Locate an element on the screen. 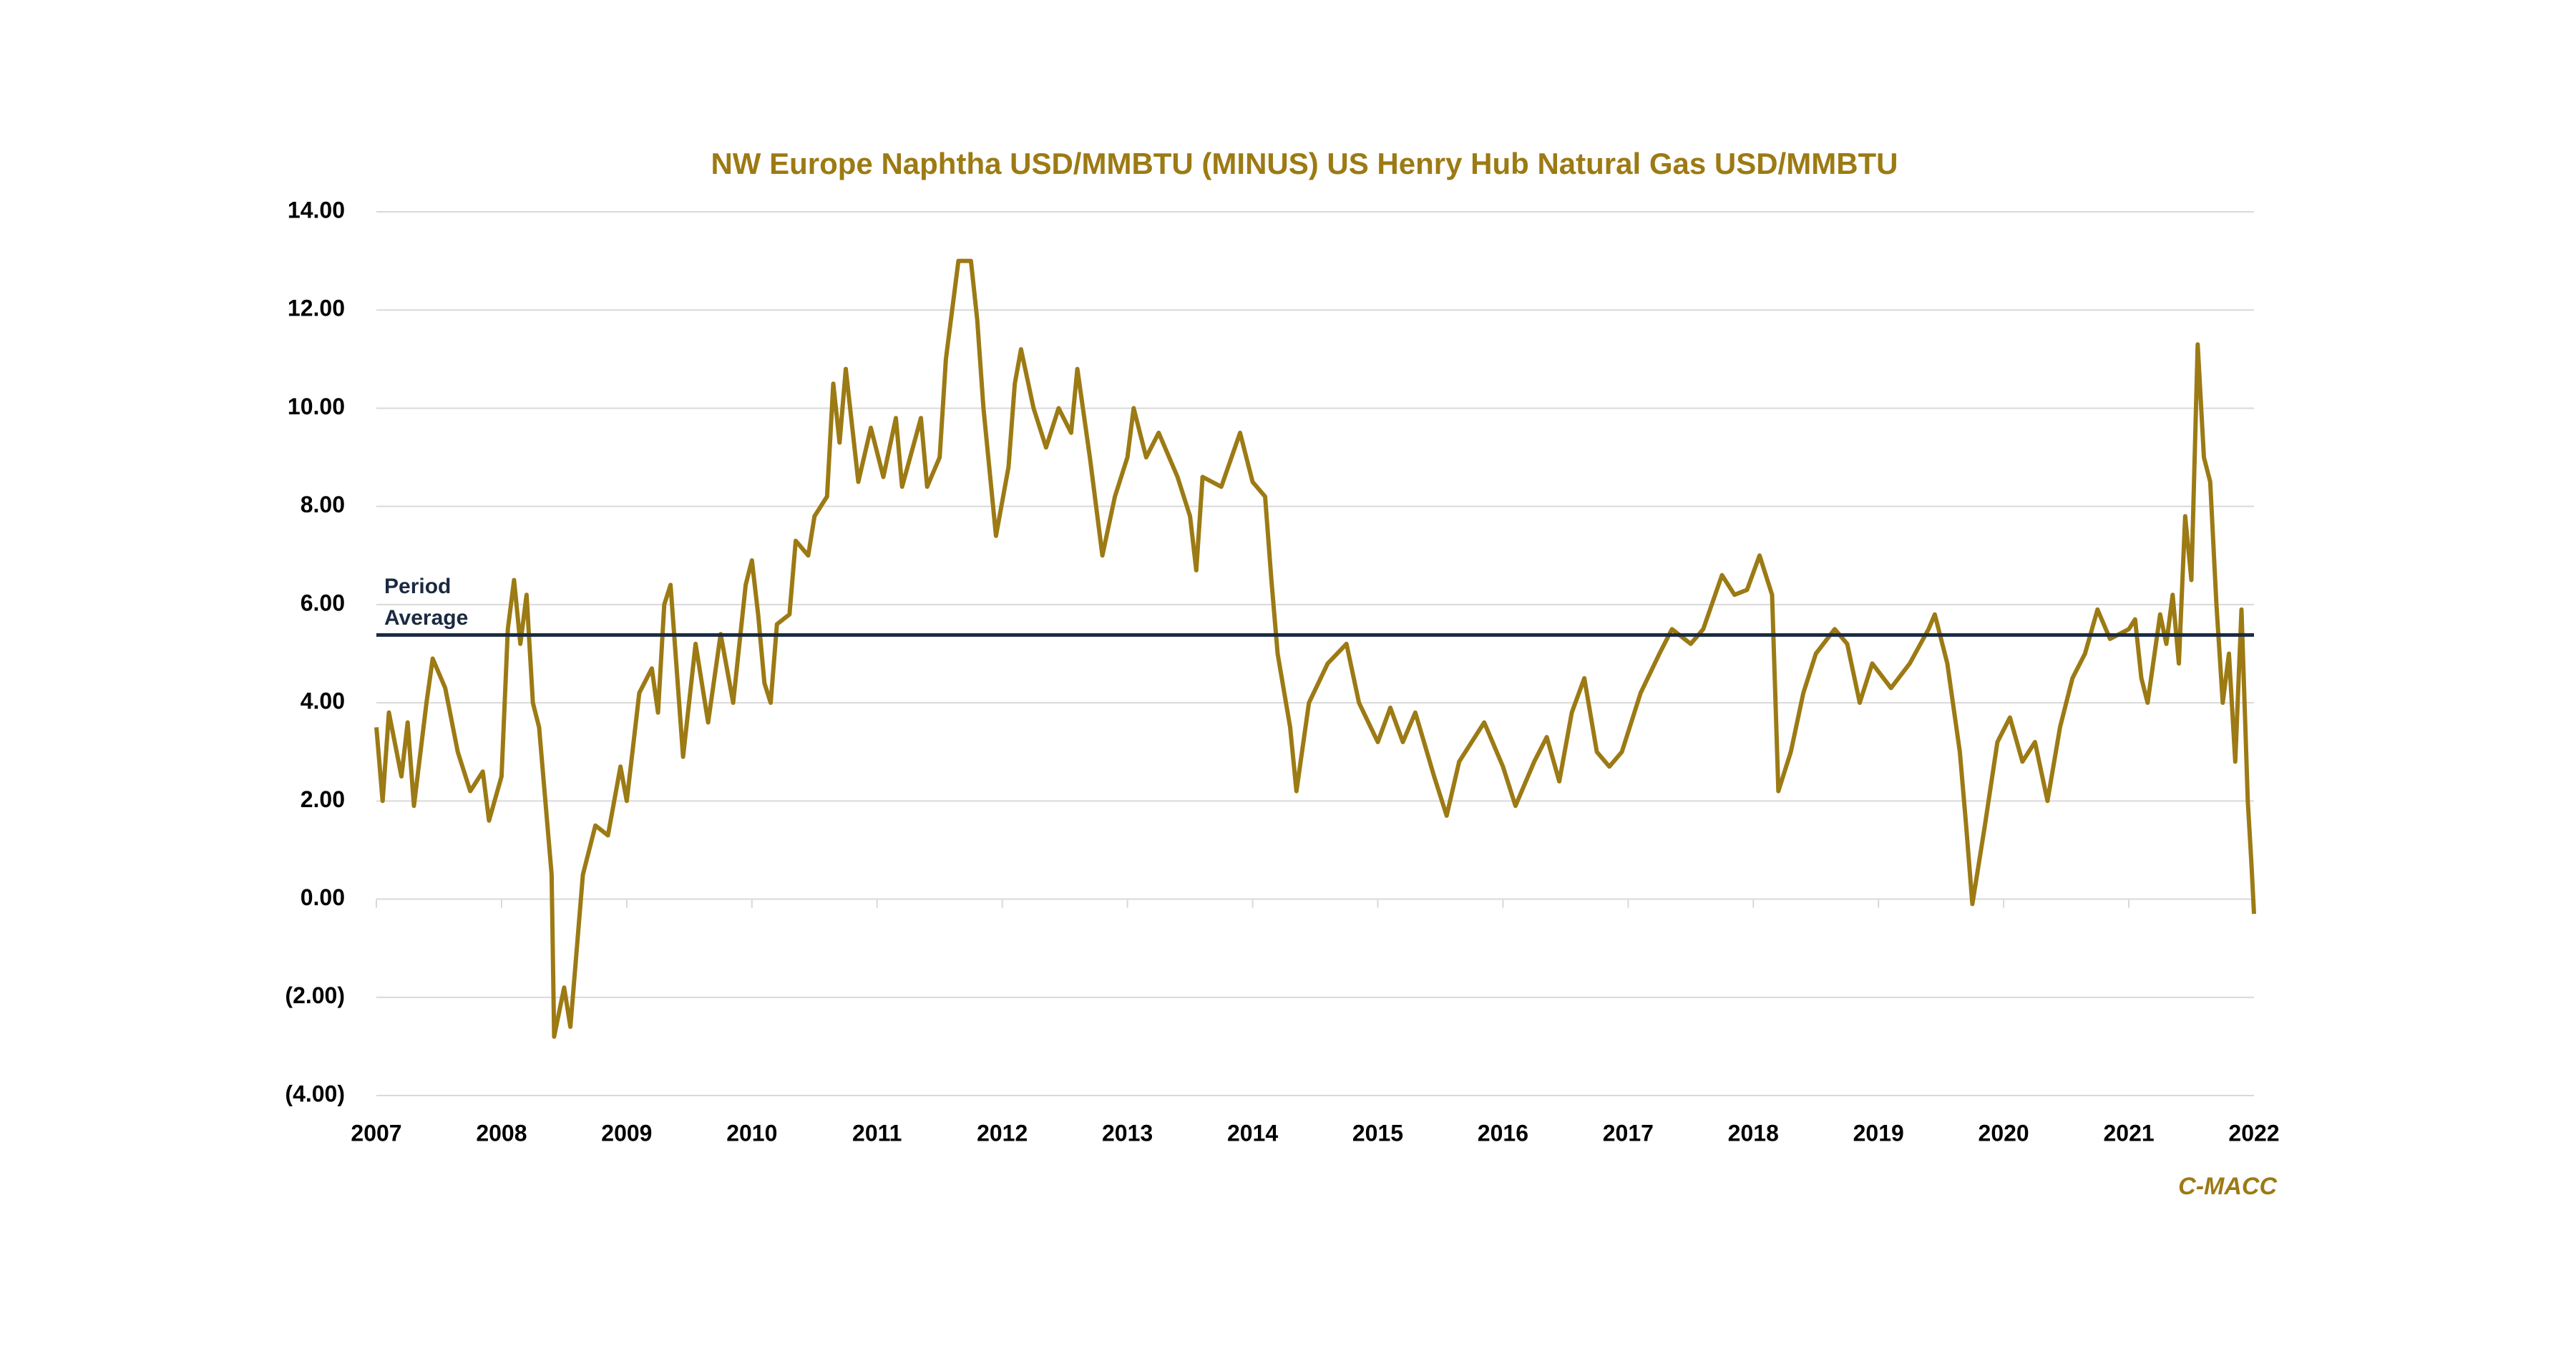 The height and width of the screenshot is (1346, 2576). source: C-MACC is located at coordinates (2227, 1186).